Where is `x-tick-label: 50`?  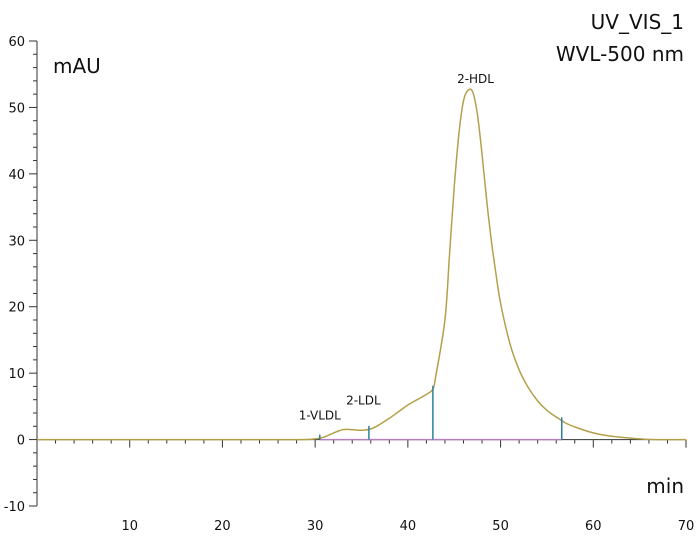 x-tick-label: 50 is located at coordinates (500, 526).